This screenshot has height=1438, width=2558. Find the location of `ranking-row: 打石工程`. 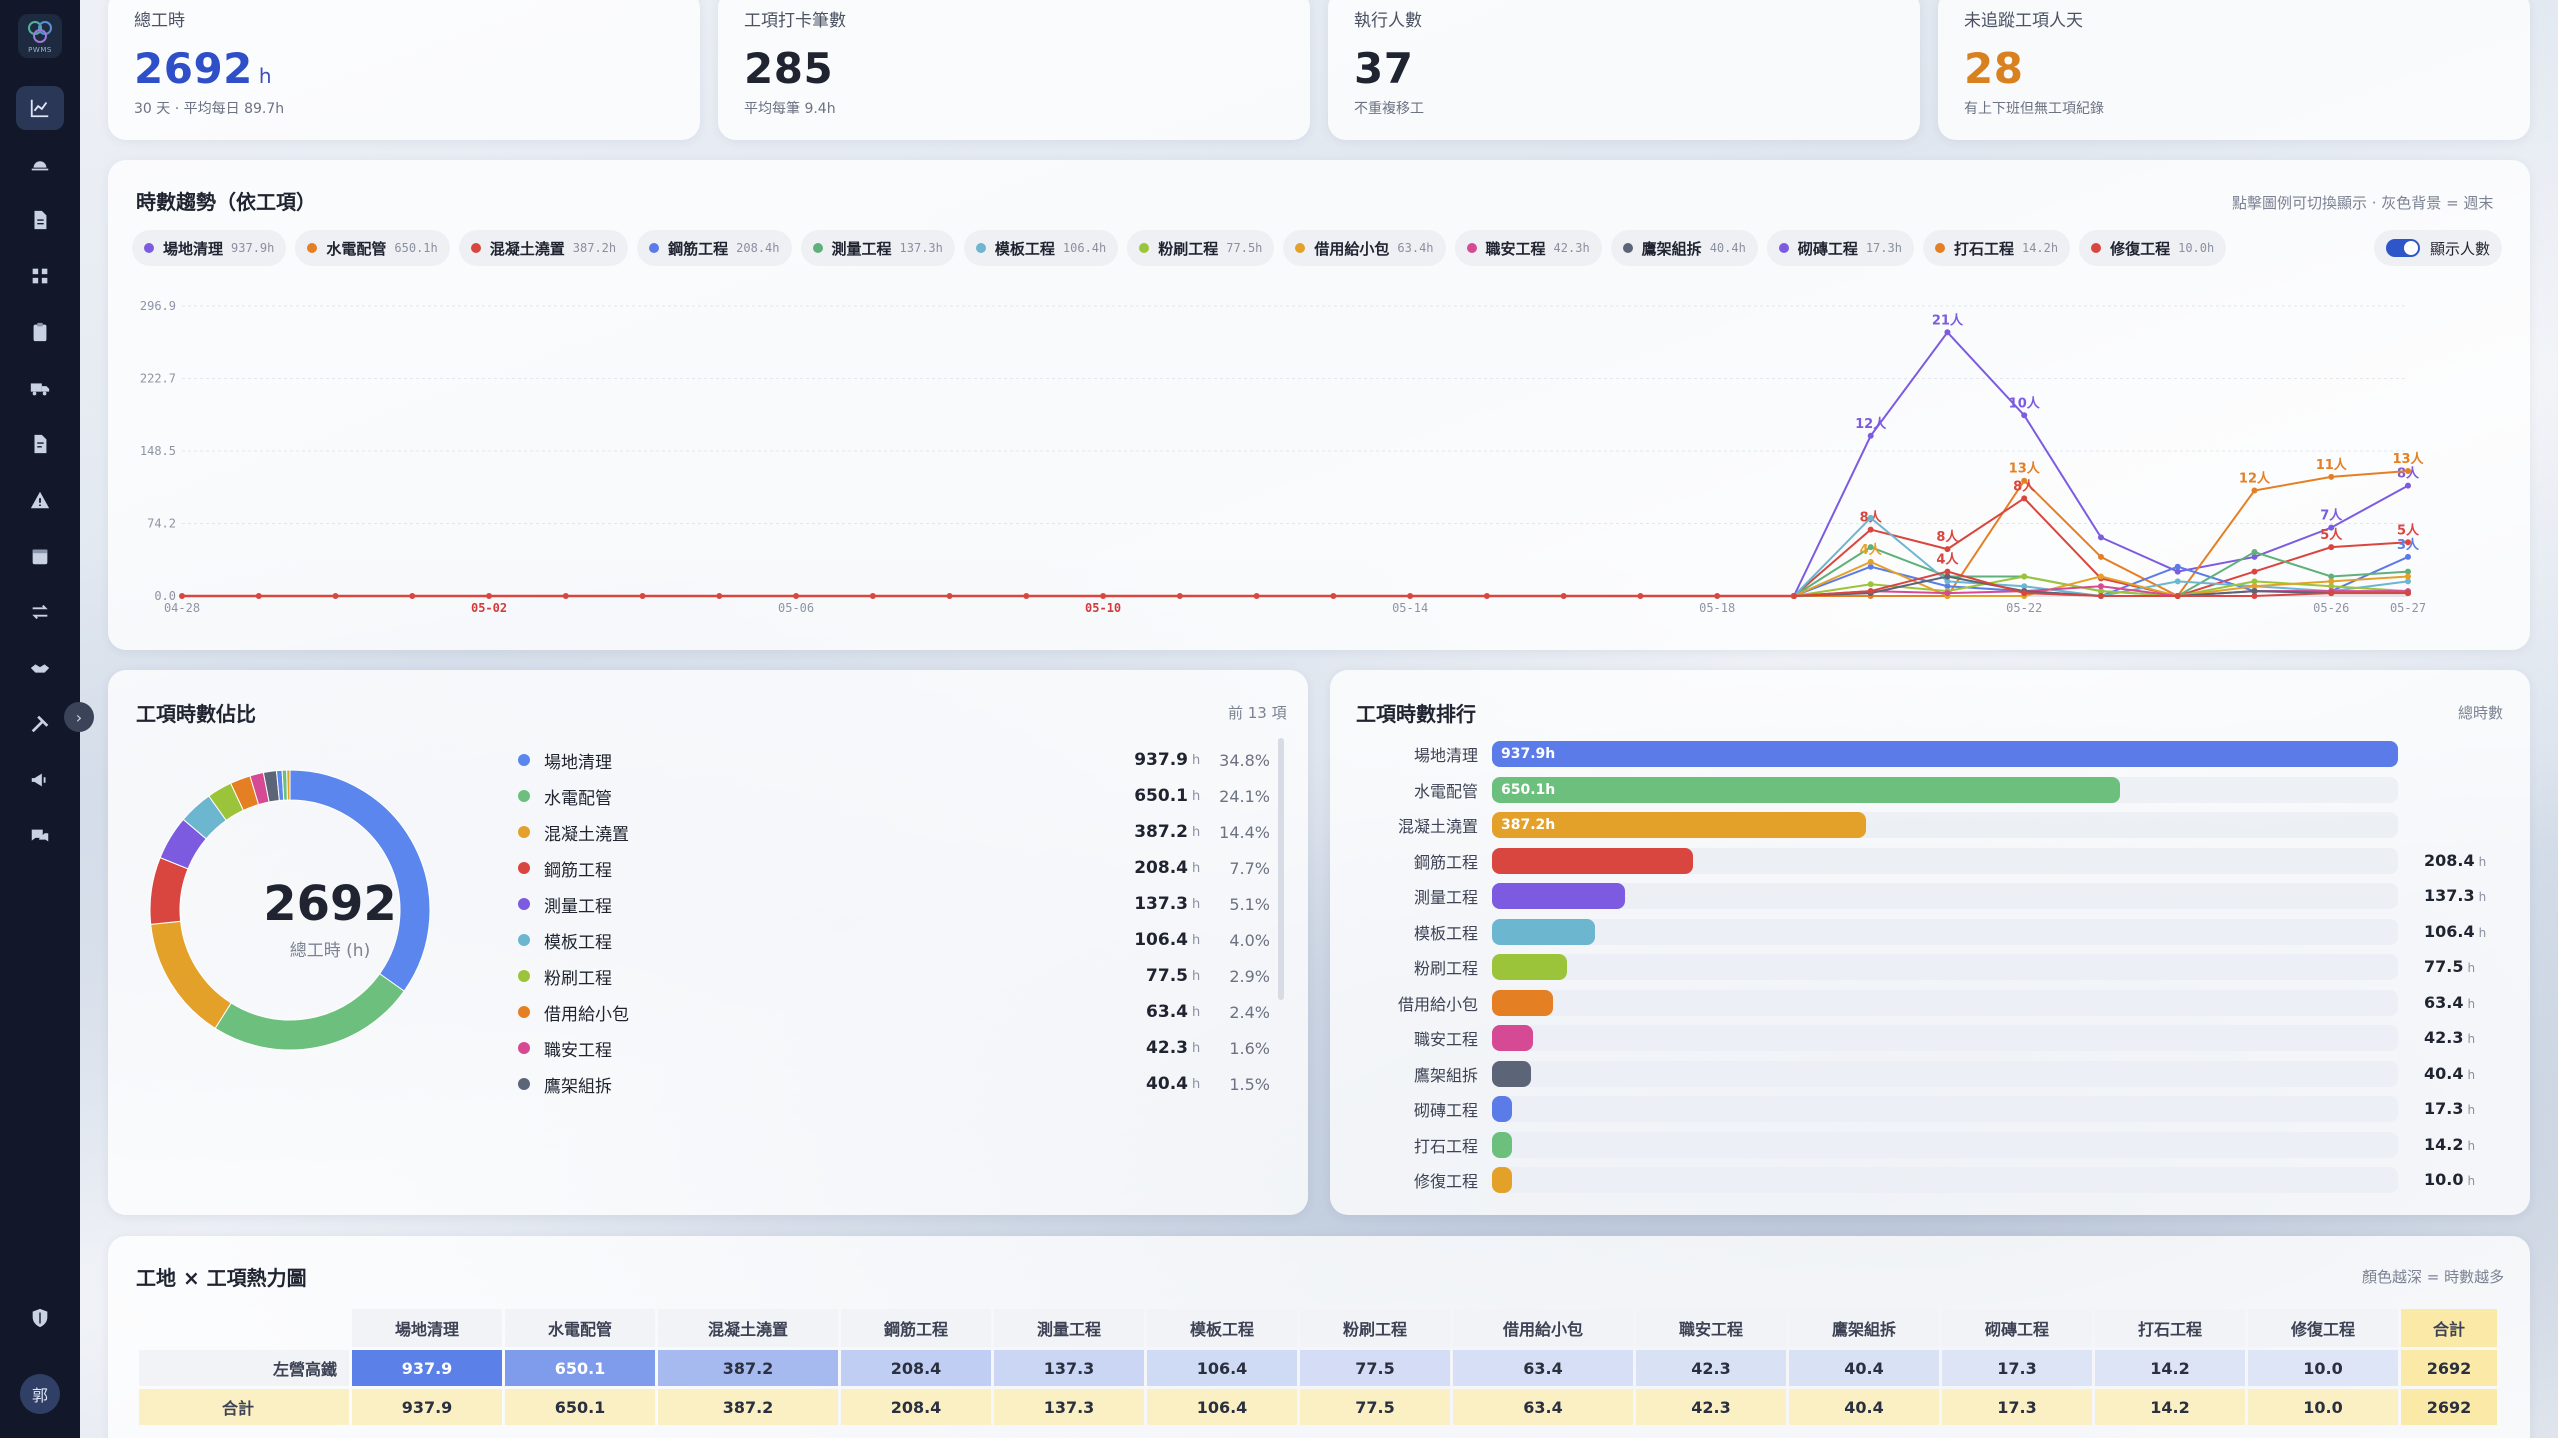

ranking-row: 打石工程 is located at coordinates (1930, 1145).